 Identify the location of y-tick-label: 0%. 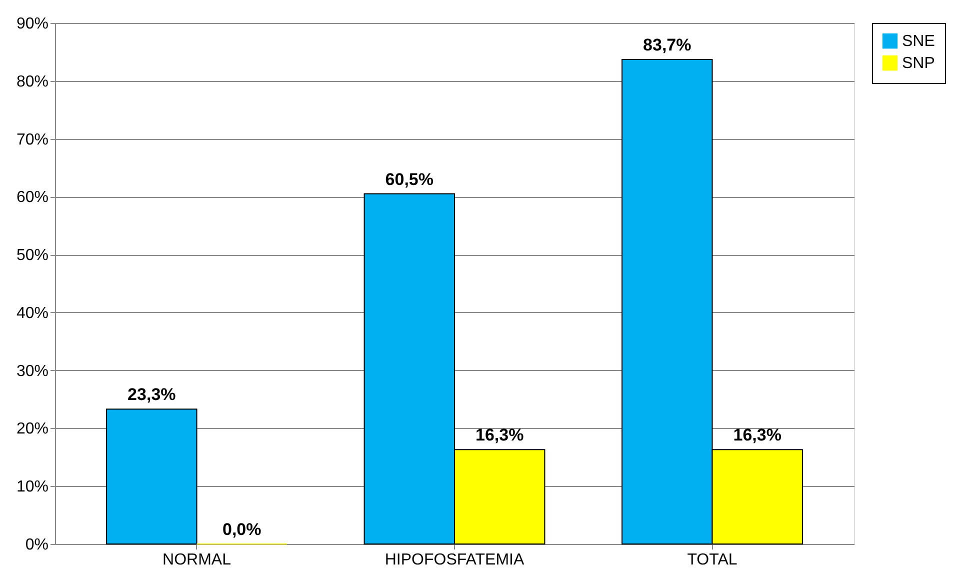
(36, 545).